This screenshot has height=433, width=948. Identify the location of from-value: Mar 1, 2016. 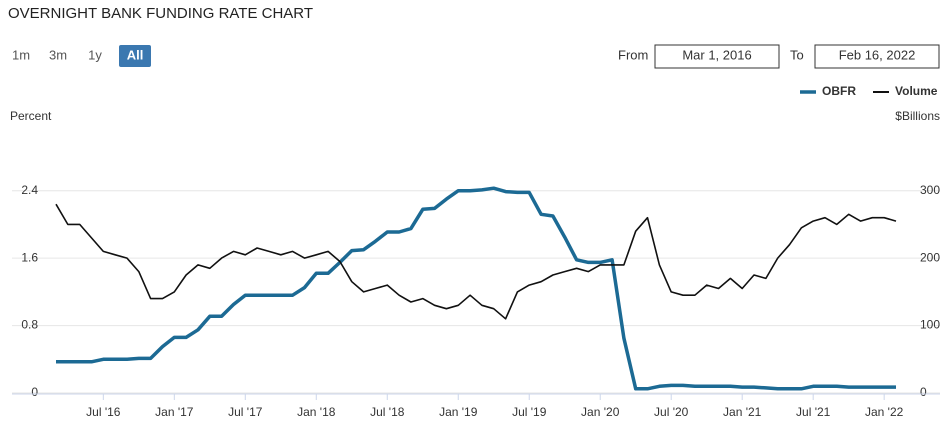
(716, 54).